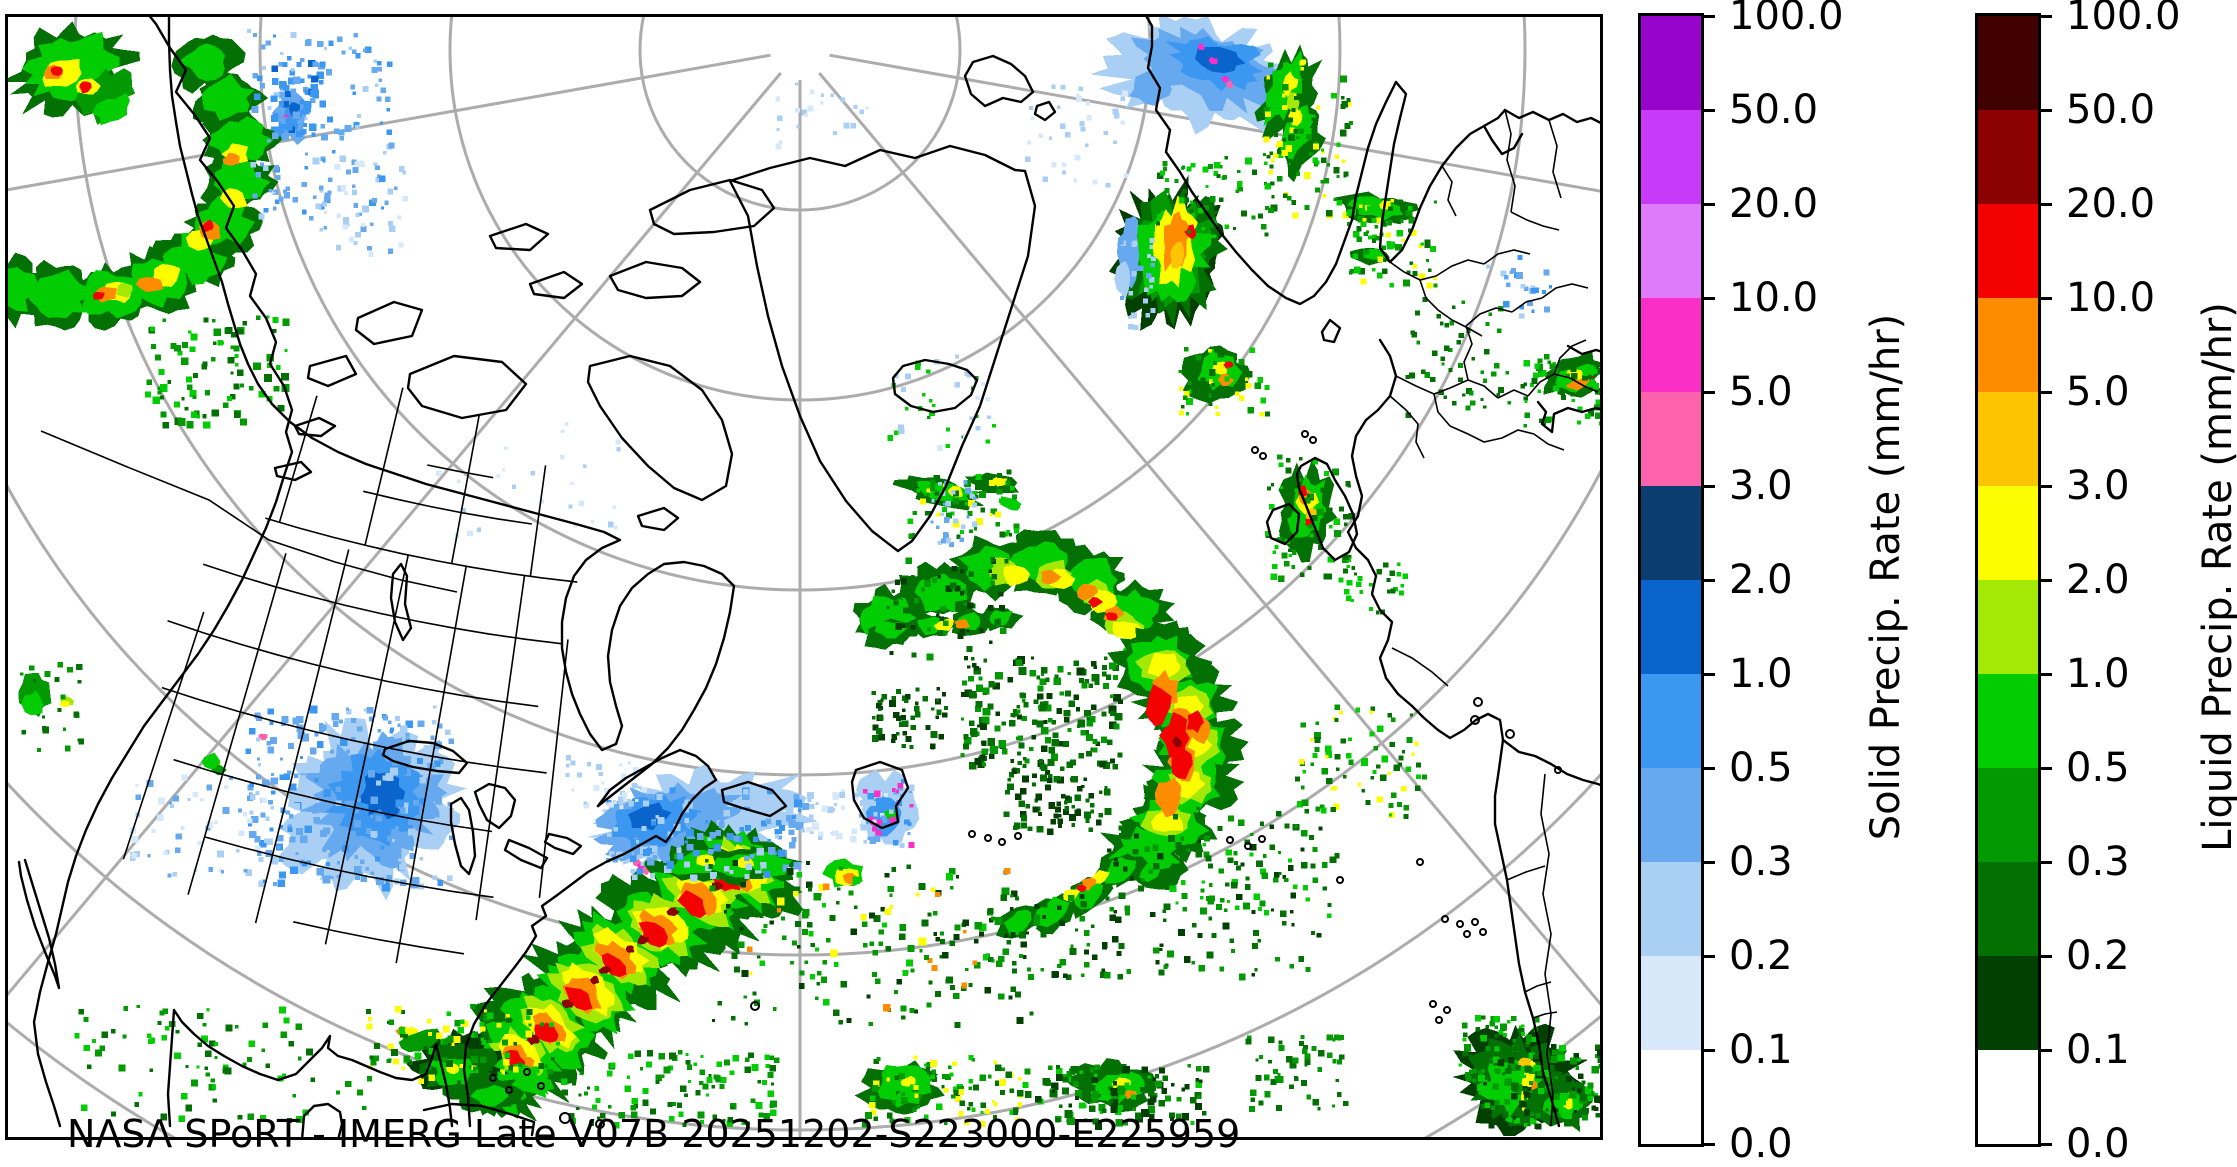  Describe the element at coordinates (2216, 577) in the screenshot. I see `liquid-colorbar-title: Liquid Precip. Rate (mm/hr)` at that location.